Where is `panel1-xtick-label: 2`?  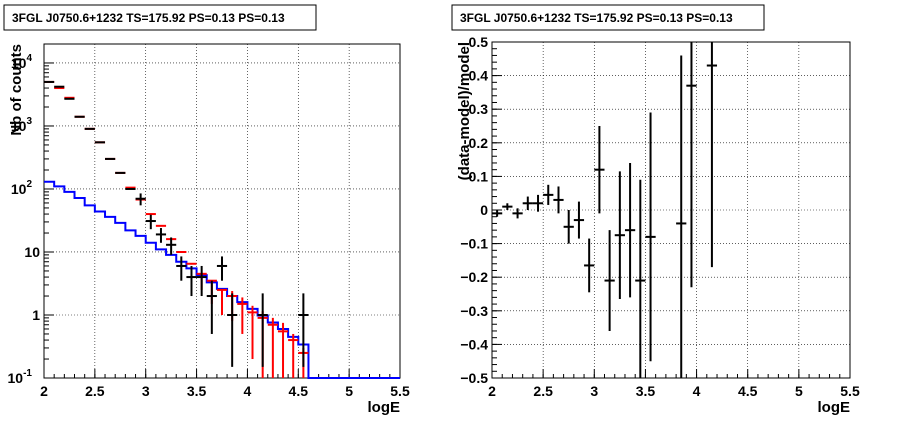
panel1-xtick-label: 2 is located at coordinates (44, 391).